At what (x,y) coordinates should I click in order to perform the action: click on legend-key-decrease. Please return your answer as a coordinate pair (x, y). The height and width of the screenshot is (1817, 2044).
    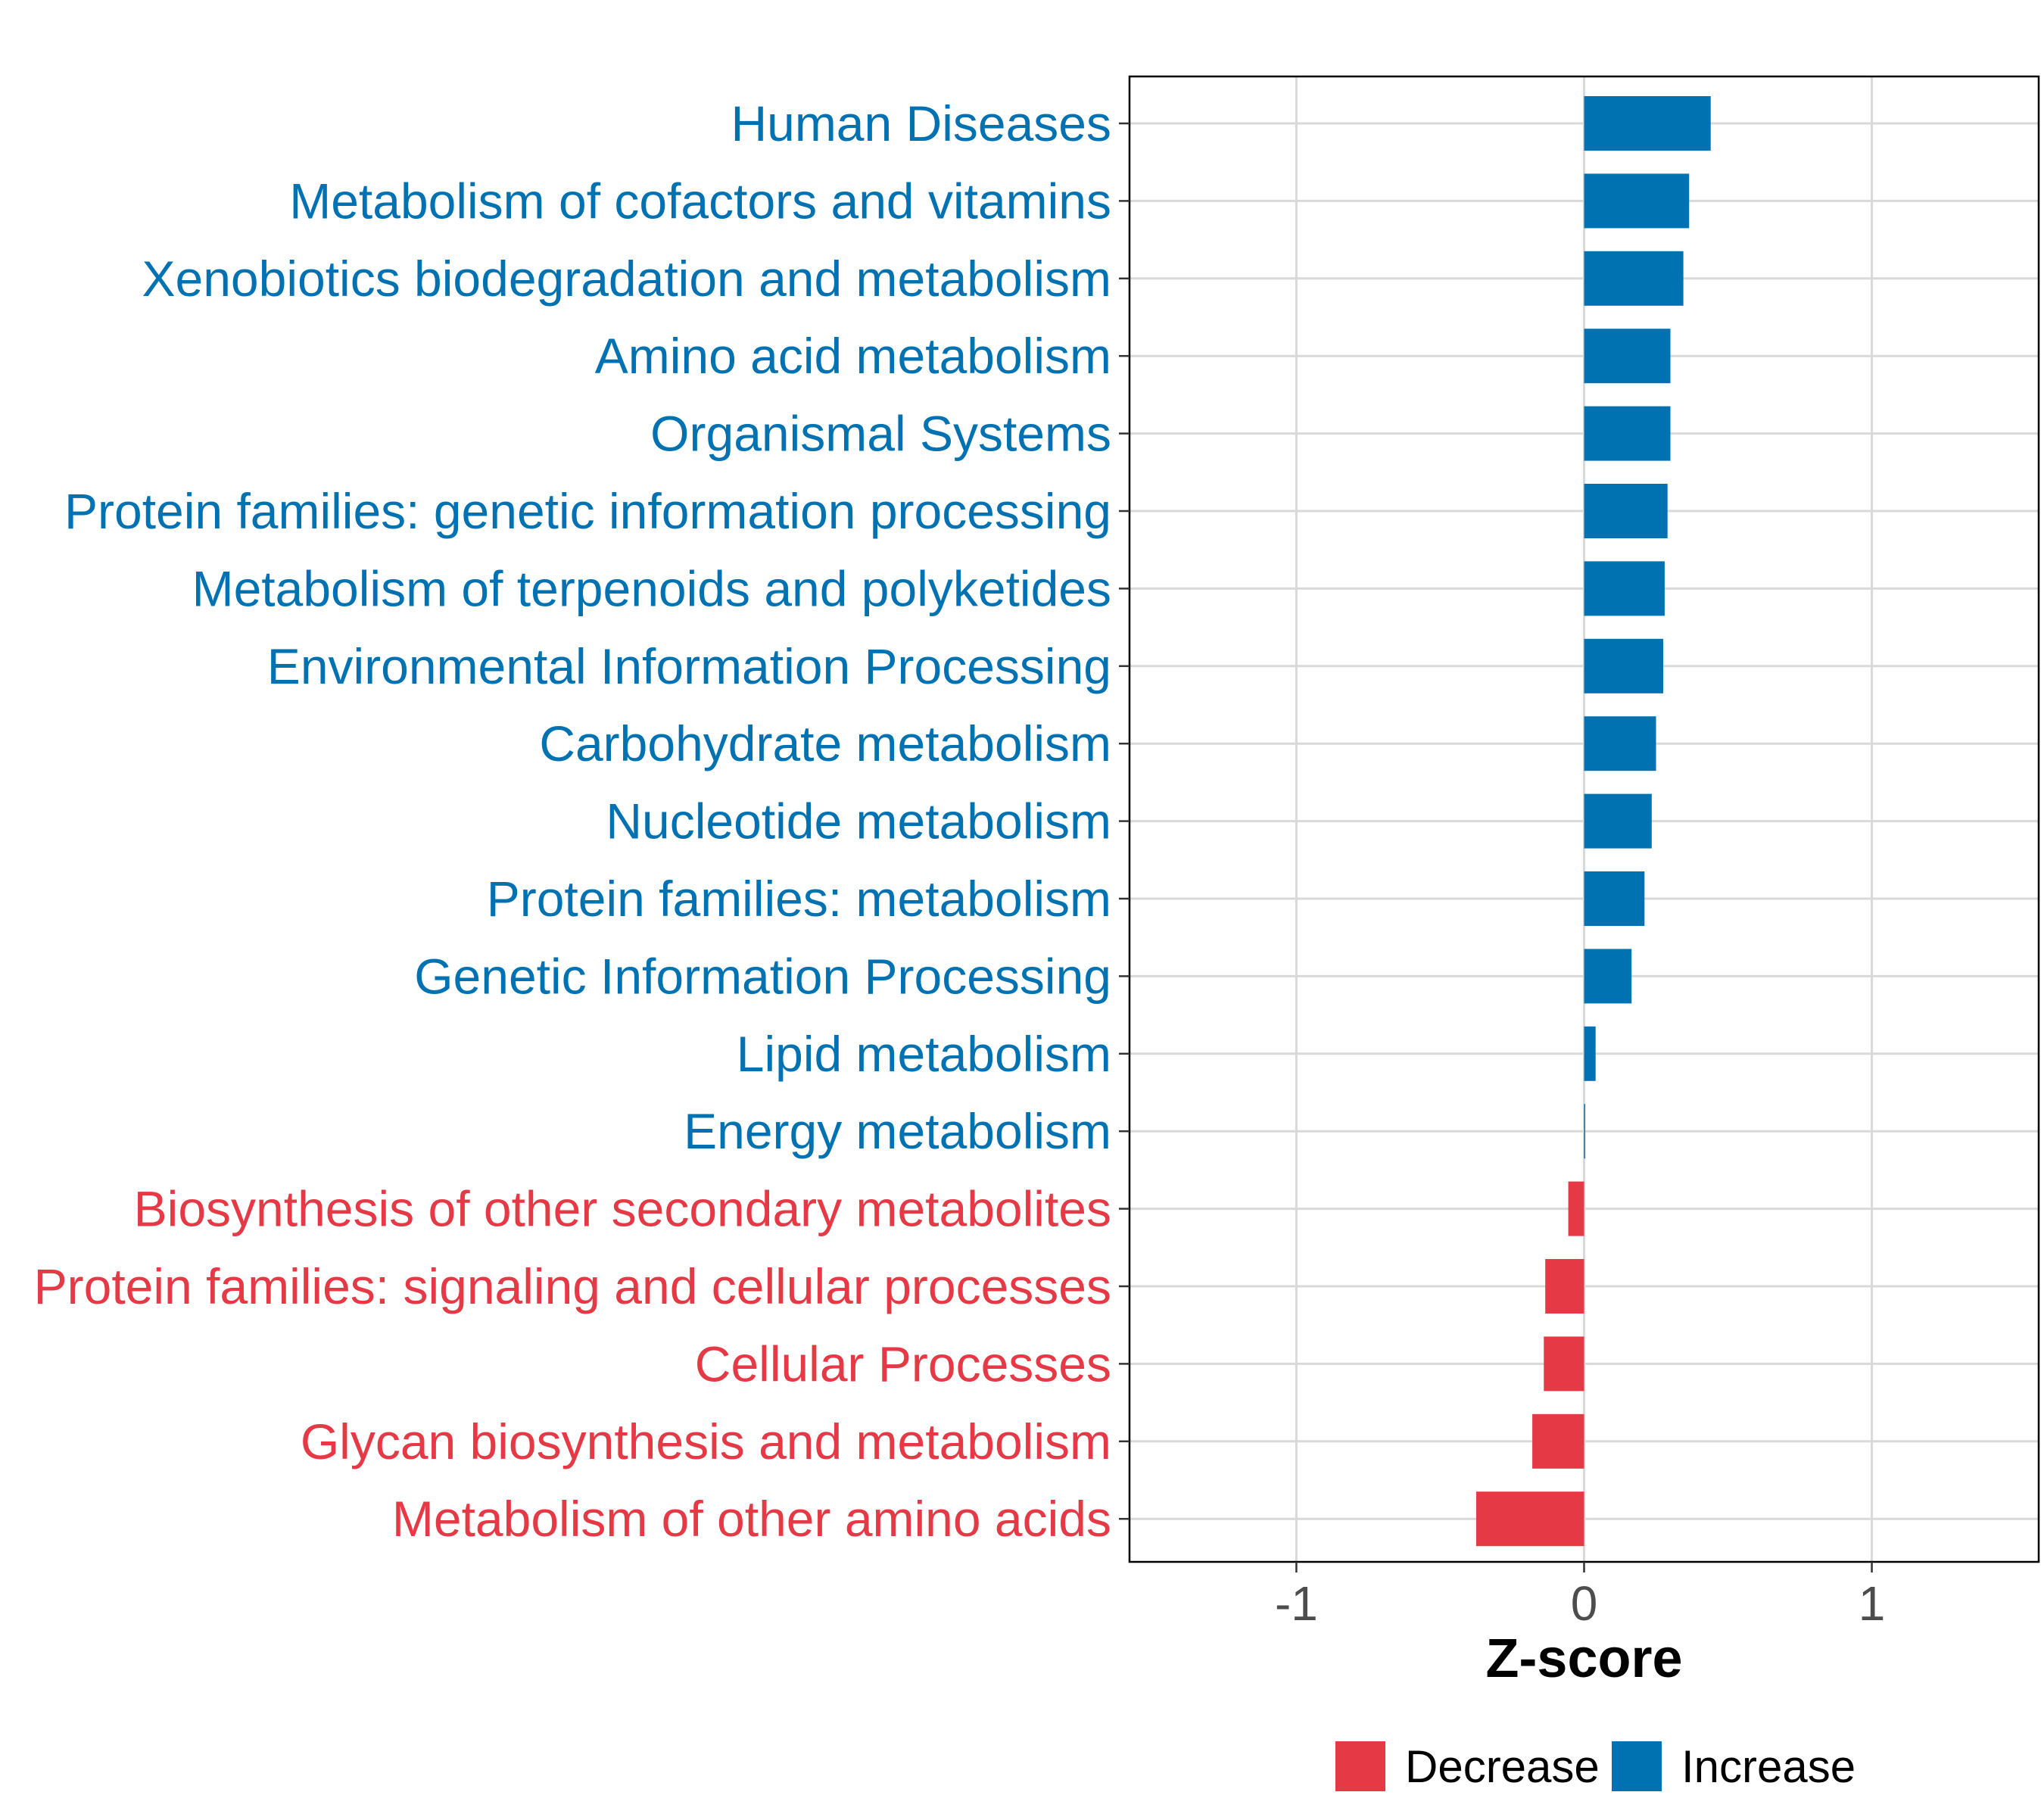
    Looking at the image, I should click on (1360, 1766).